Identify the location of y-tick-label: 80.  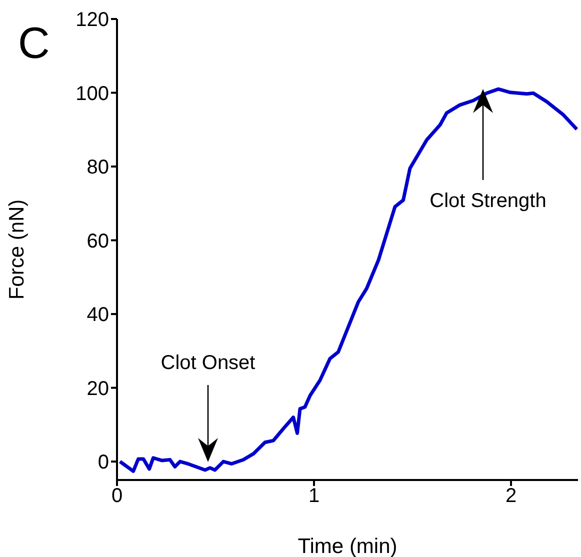
(97, 167).